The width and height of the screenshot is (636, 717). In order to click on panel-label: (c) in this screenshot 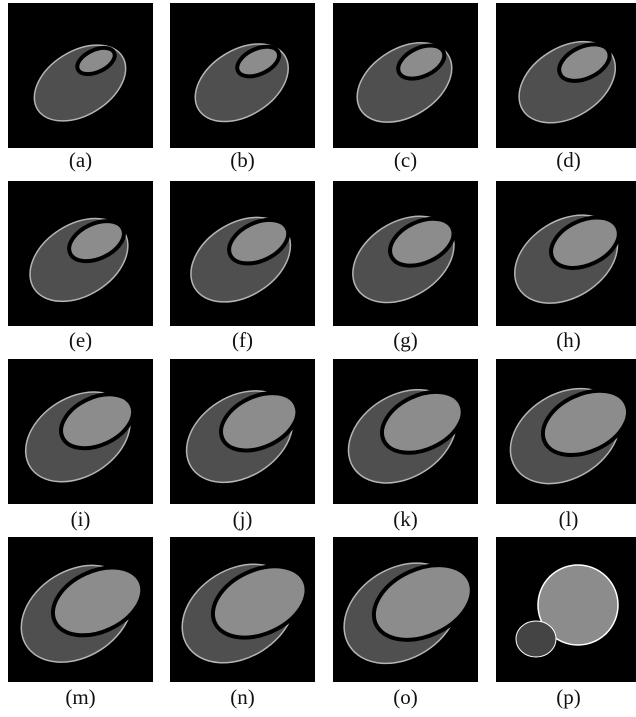, I will do `click(405, 160)`.